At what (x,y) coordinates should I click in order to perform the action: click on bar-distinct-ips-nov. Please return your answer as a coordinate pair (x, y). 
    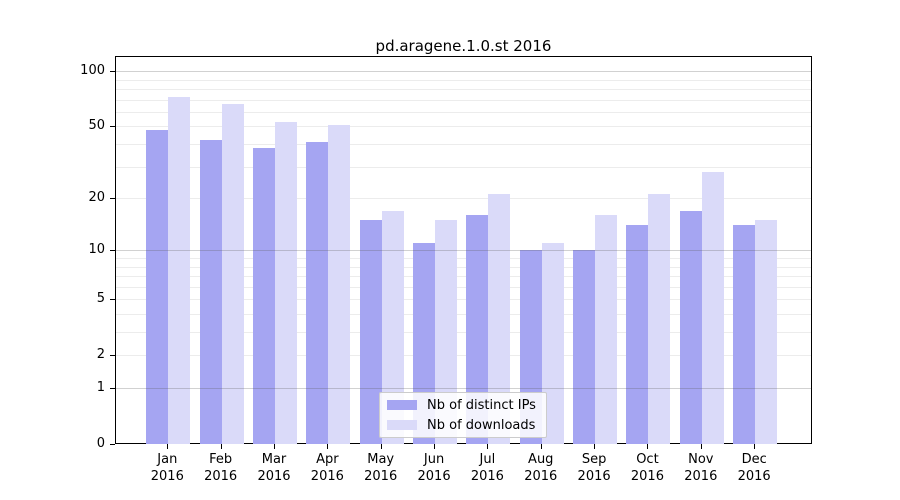
    Looking at the image, I should click on (690, 327).